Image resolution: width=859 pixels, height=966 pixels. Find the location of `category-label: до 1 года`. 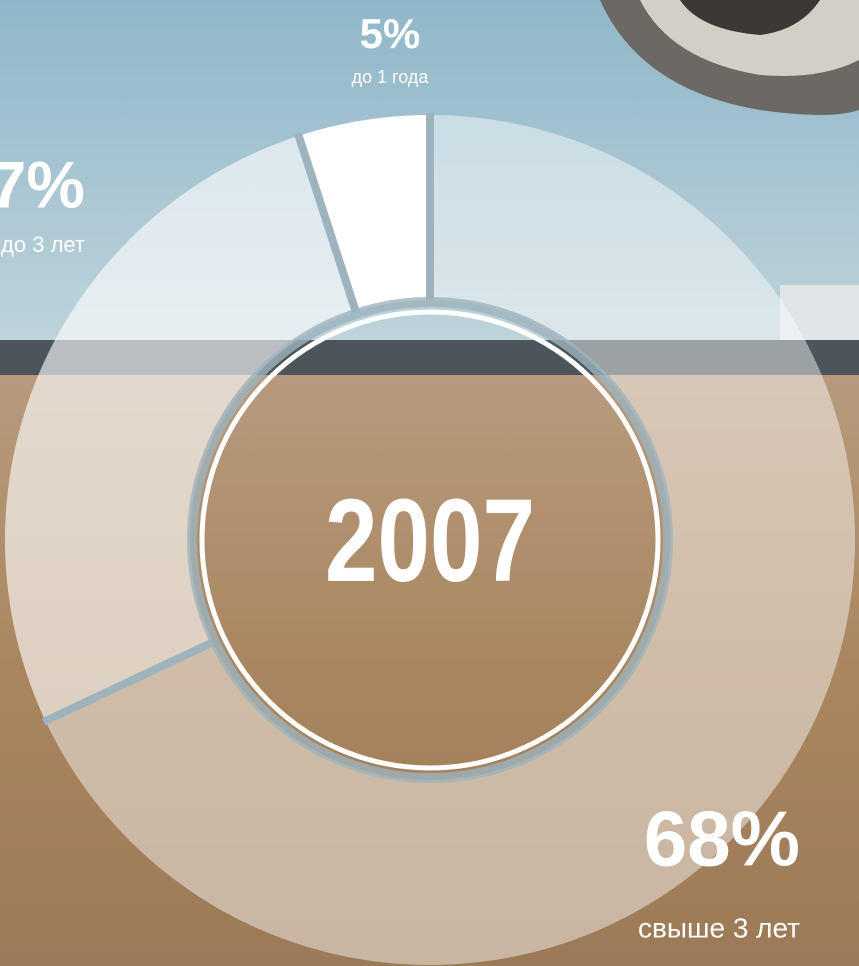

category-label: до 1 года is located at coordinates (391, 77).